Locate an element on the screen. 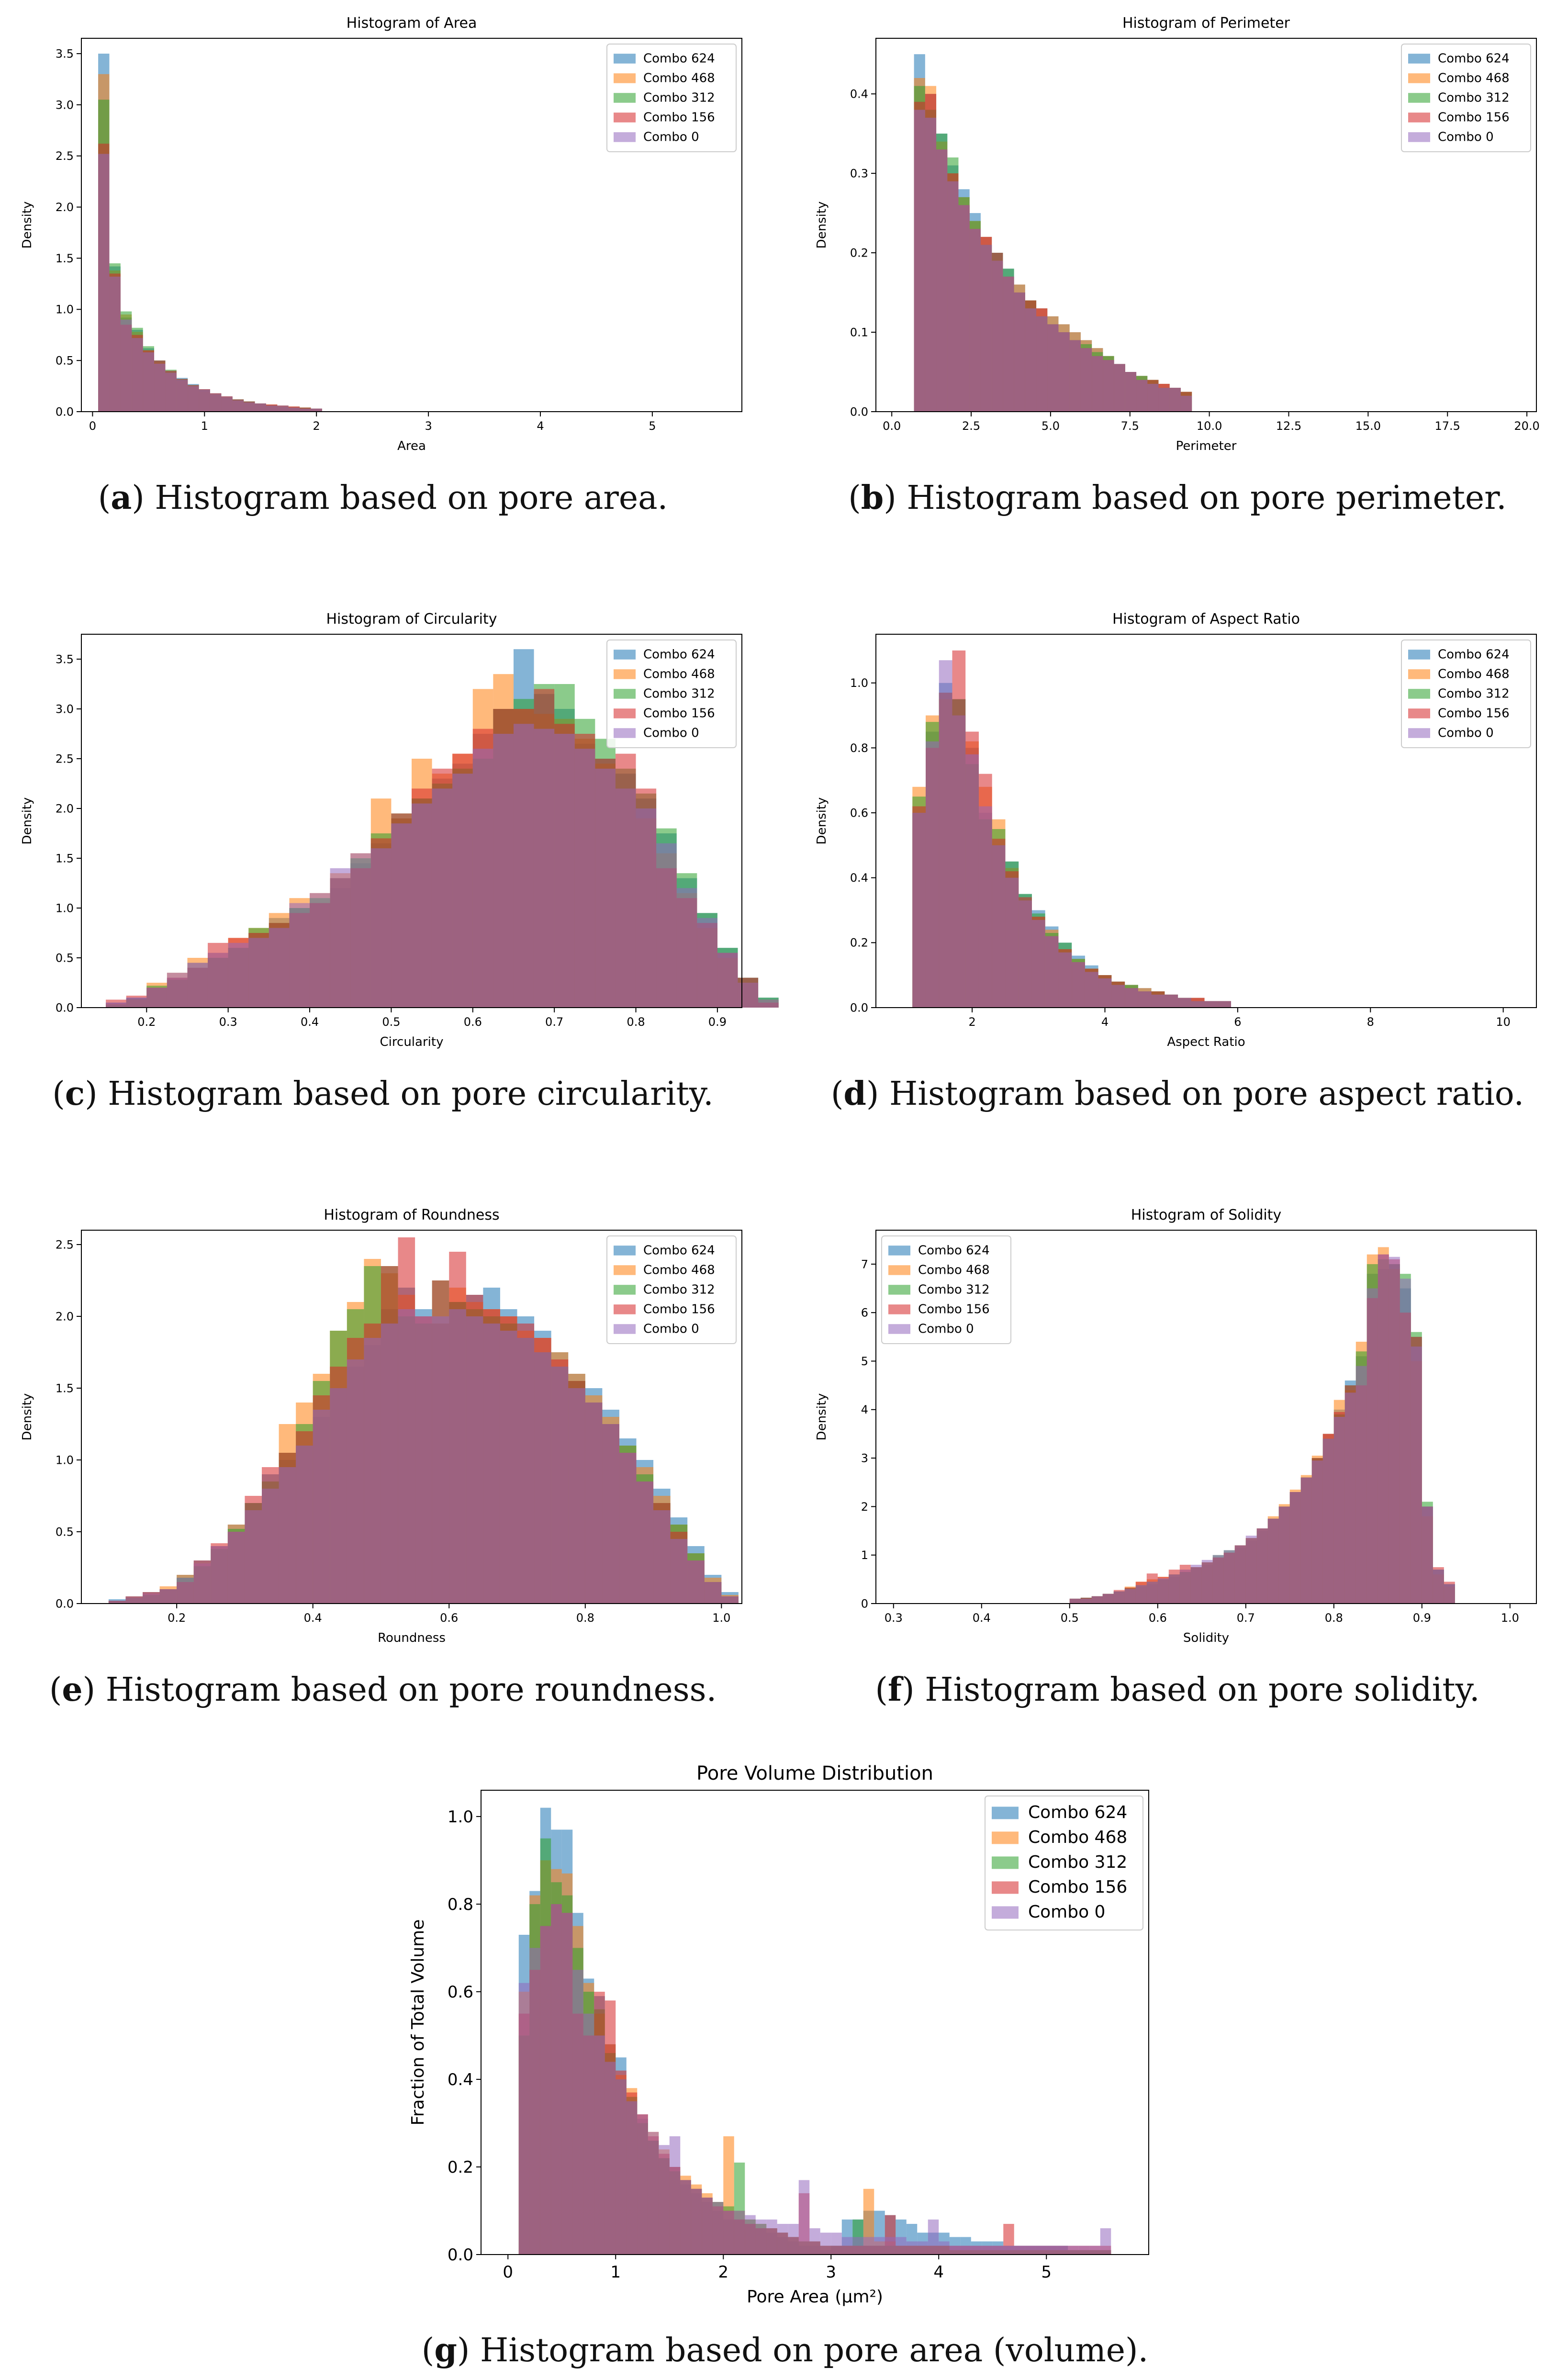  y-tick-label: 0.4 is located at coordinates (859, 94).